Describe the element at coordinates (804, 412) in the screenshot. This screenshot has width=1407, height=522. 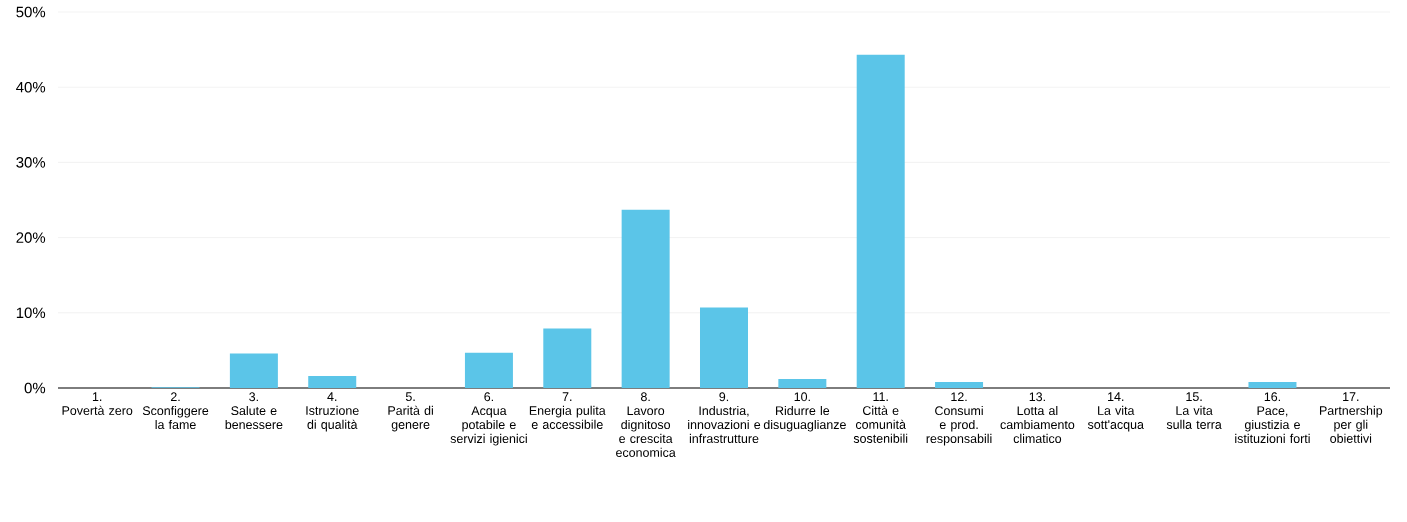
I see `x-tick-label: 10. Ridurre le disuguaglianze` at that location.